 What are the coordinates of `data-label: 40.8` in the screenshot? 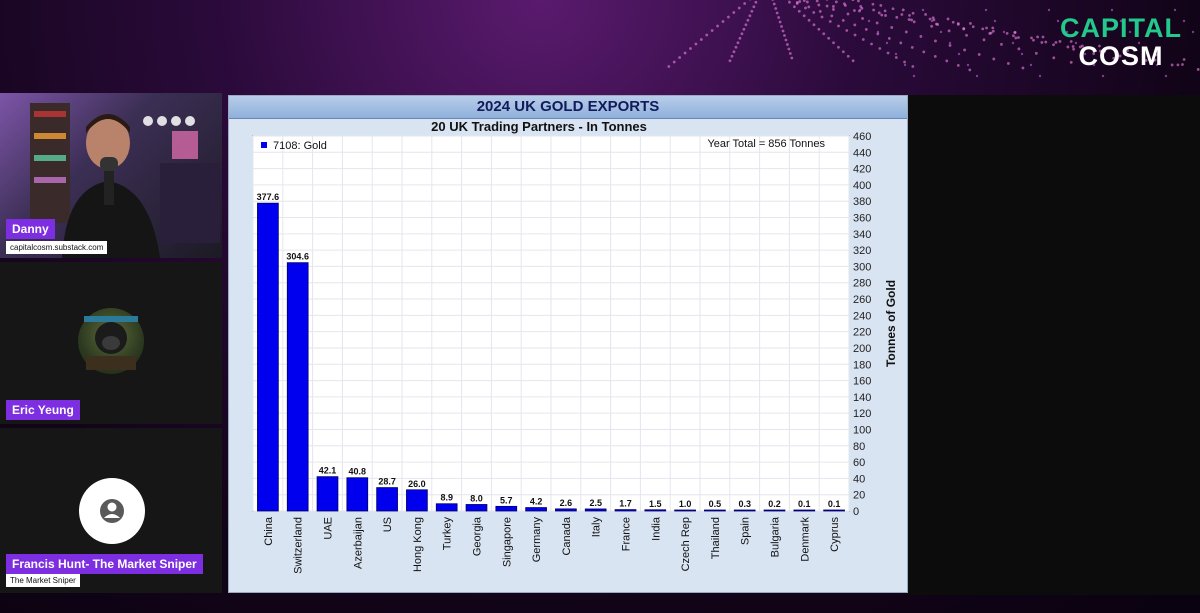 It's located at (358, 472).